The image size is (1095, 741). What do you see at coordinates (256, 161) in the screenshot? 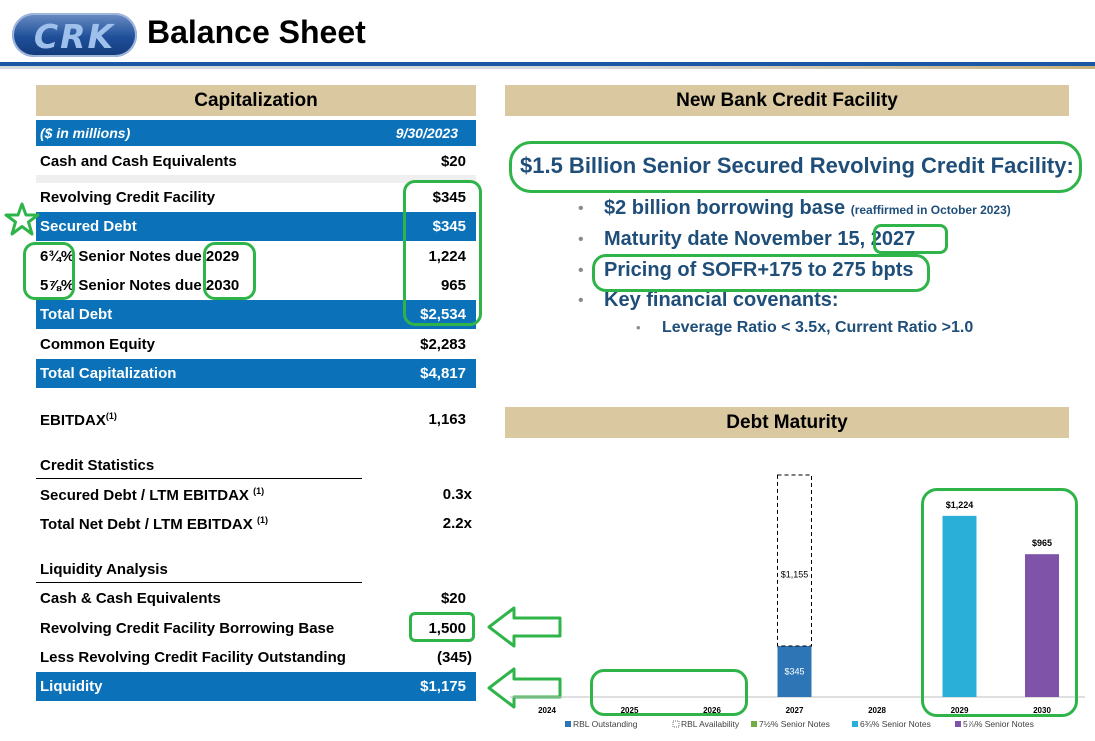
I see `row-cash: Cash and Cash Equivalents $20` at bounding box center [256, 161].